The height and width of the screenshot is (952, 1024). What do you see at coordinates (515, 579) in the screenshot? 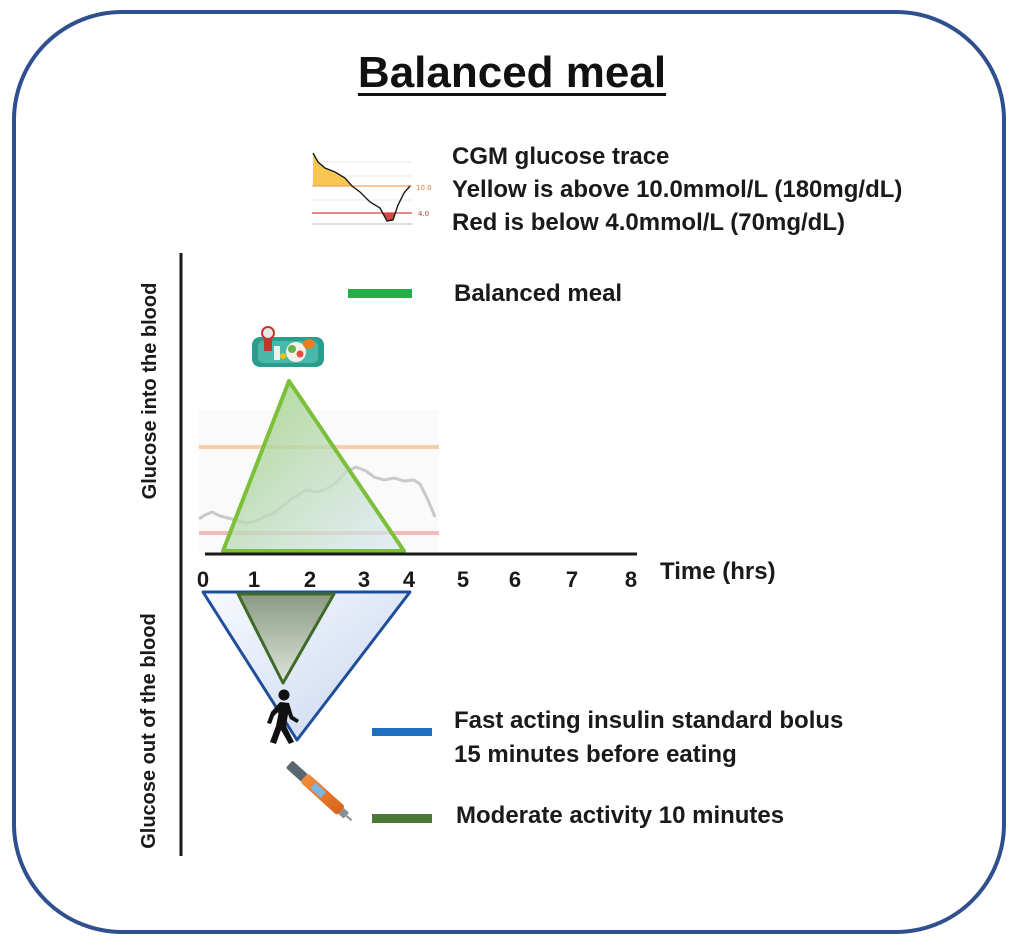
I see `tick-label: 6` at bounding box center [515, 579].